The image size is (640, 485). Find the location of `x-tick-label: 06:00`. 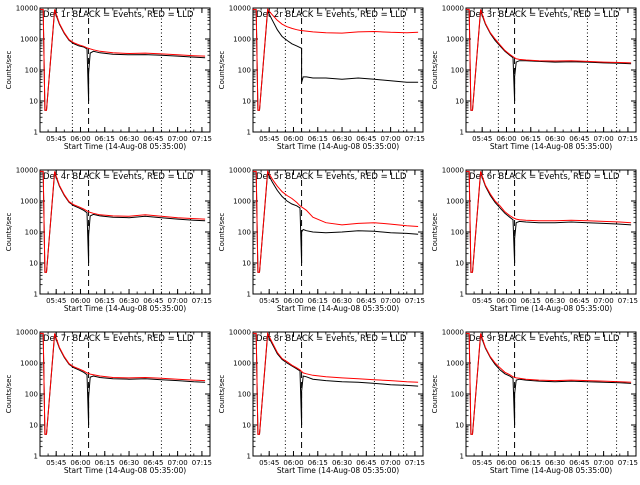

x-tick-label: 06:00 is located at coordinates (506, 301).